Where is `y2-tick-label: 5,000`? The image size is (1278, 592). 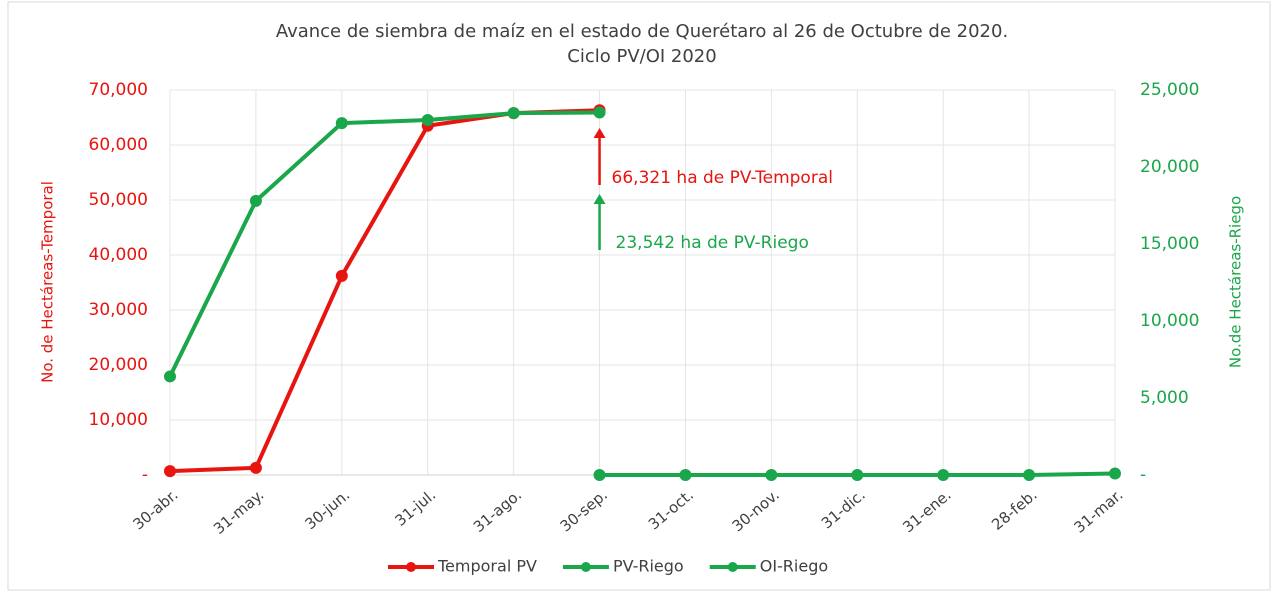
y2-tick-label: 5,000 is located at coordinates (1164, 398).